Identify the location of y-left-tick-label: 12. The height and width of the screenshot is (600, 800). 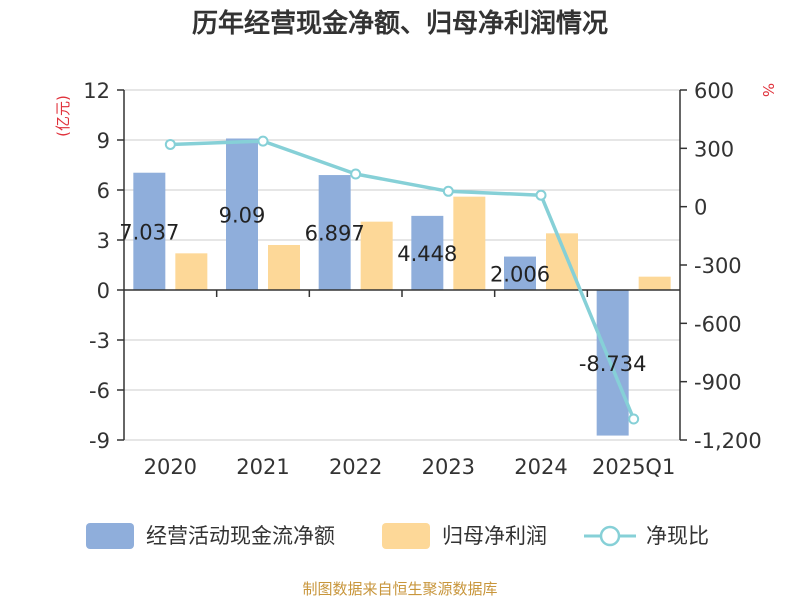
(96, 91).